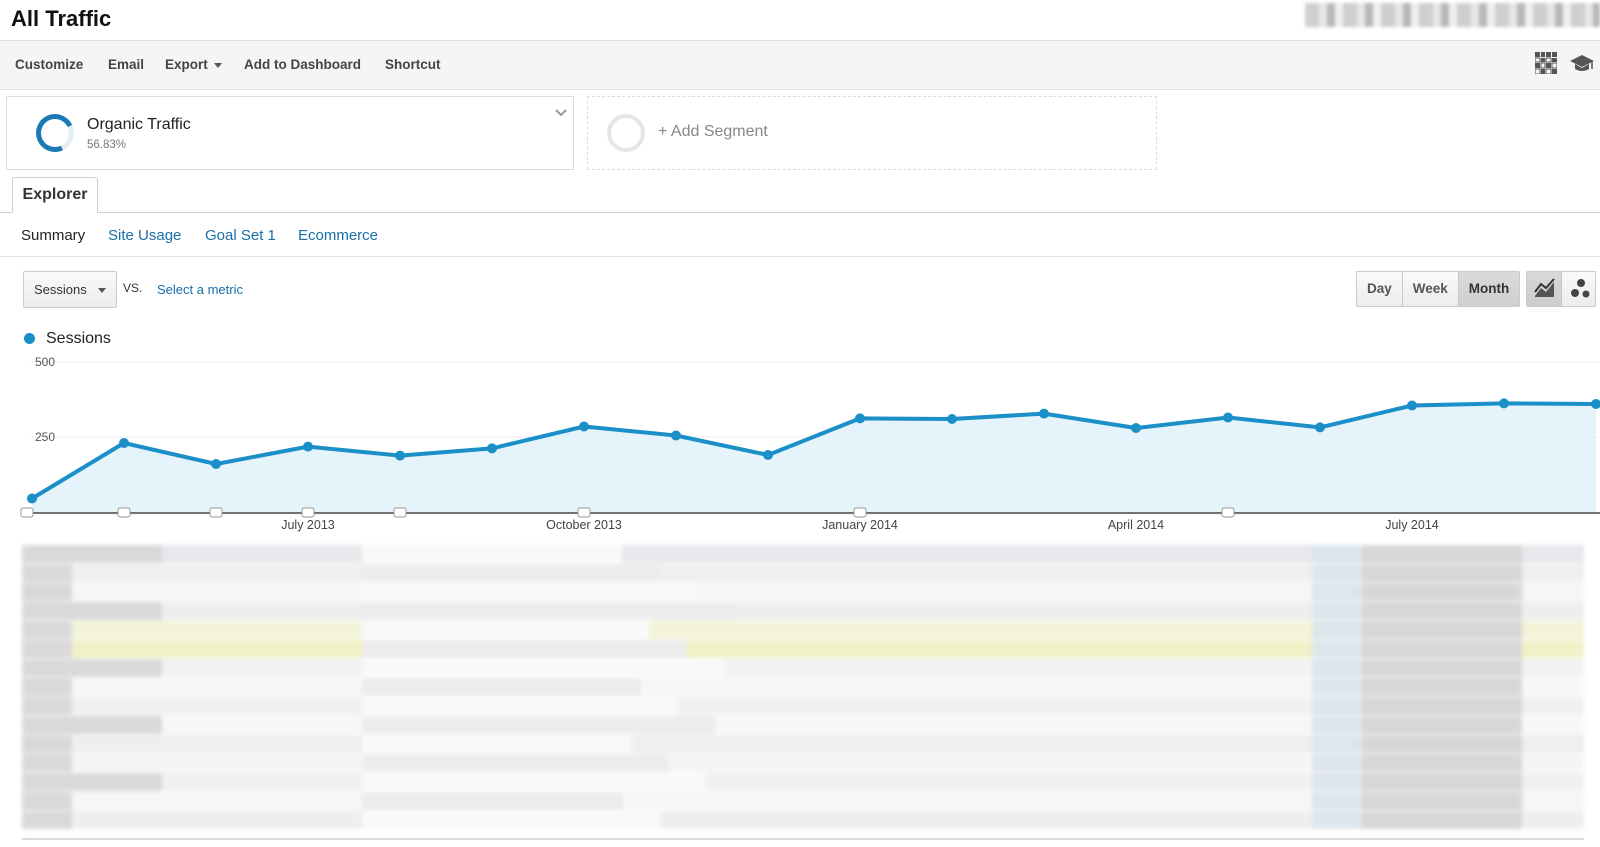 The image size is (1600, 847). What do you see at coordinates (126, 64) in the screenshot?
I see `email-button: Email` at bounding box center [126, 64].